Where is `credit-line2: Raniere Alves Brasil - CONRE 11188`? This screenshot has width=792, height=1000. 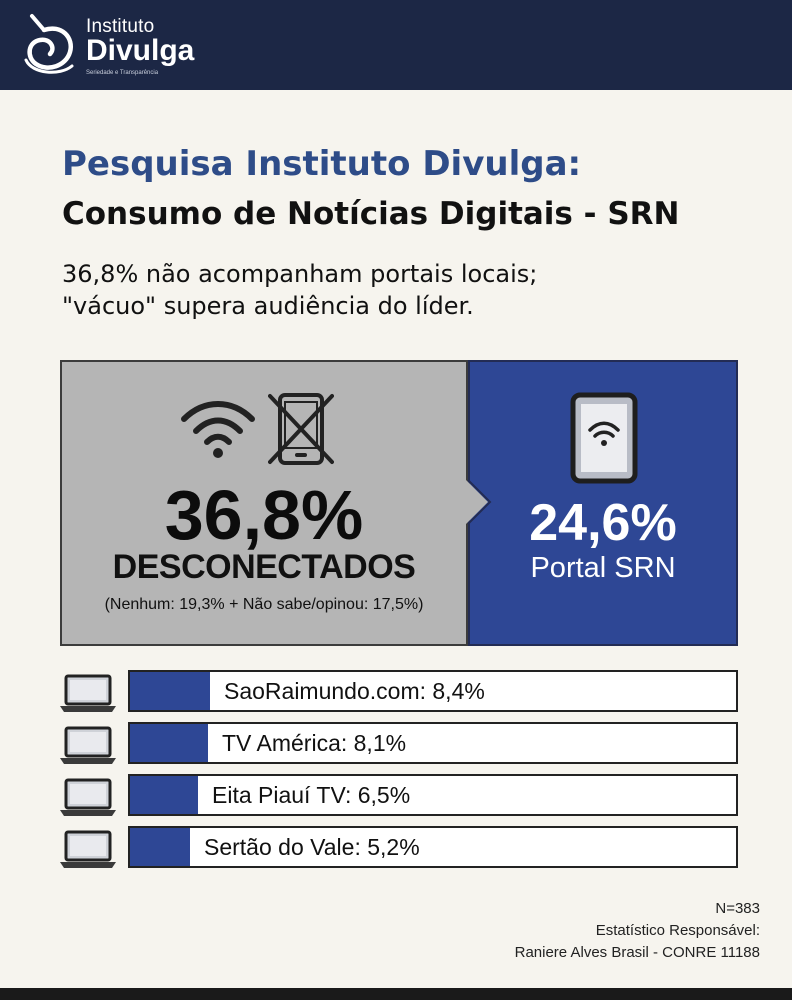 credit-line2: Raniere Alves Brasil - CONRE 11188 is located at coordinates (637, 952).